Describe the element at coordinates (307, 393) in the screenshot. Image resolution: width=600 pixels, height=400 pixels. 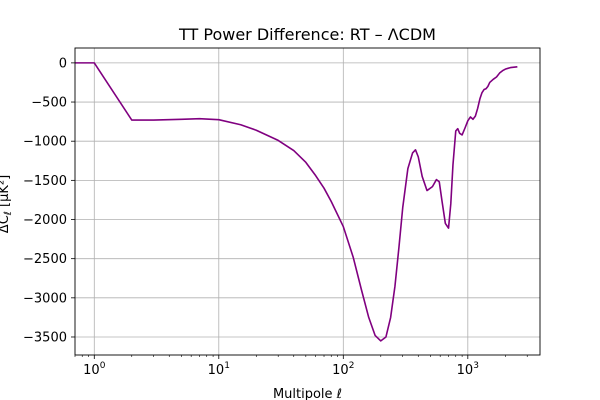
I see `x-axis-label: Multipole ℓ` at that location.